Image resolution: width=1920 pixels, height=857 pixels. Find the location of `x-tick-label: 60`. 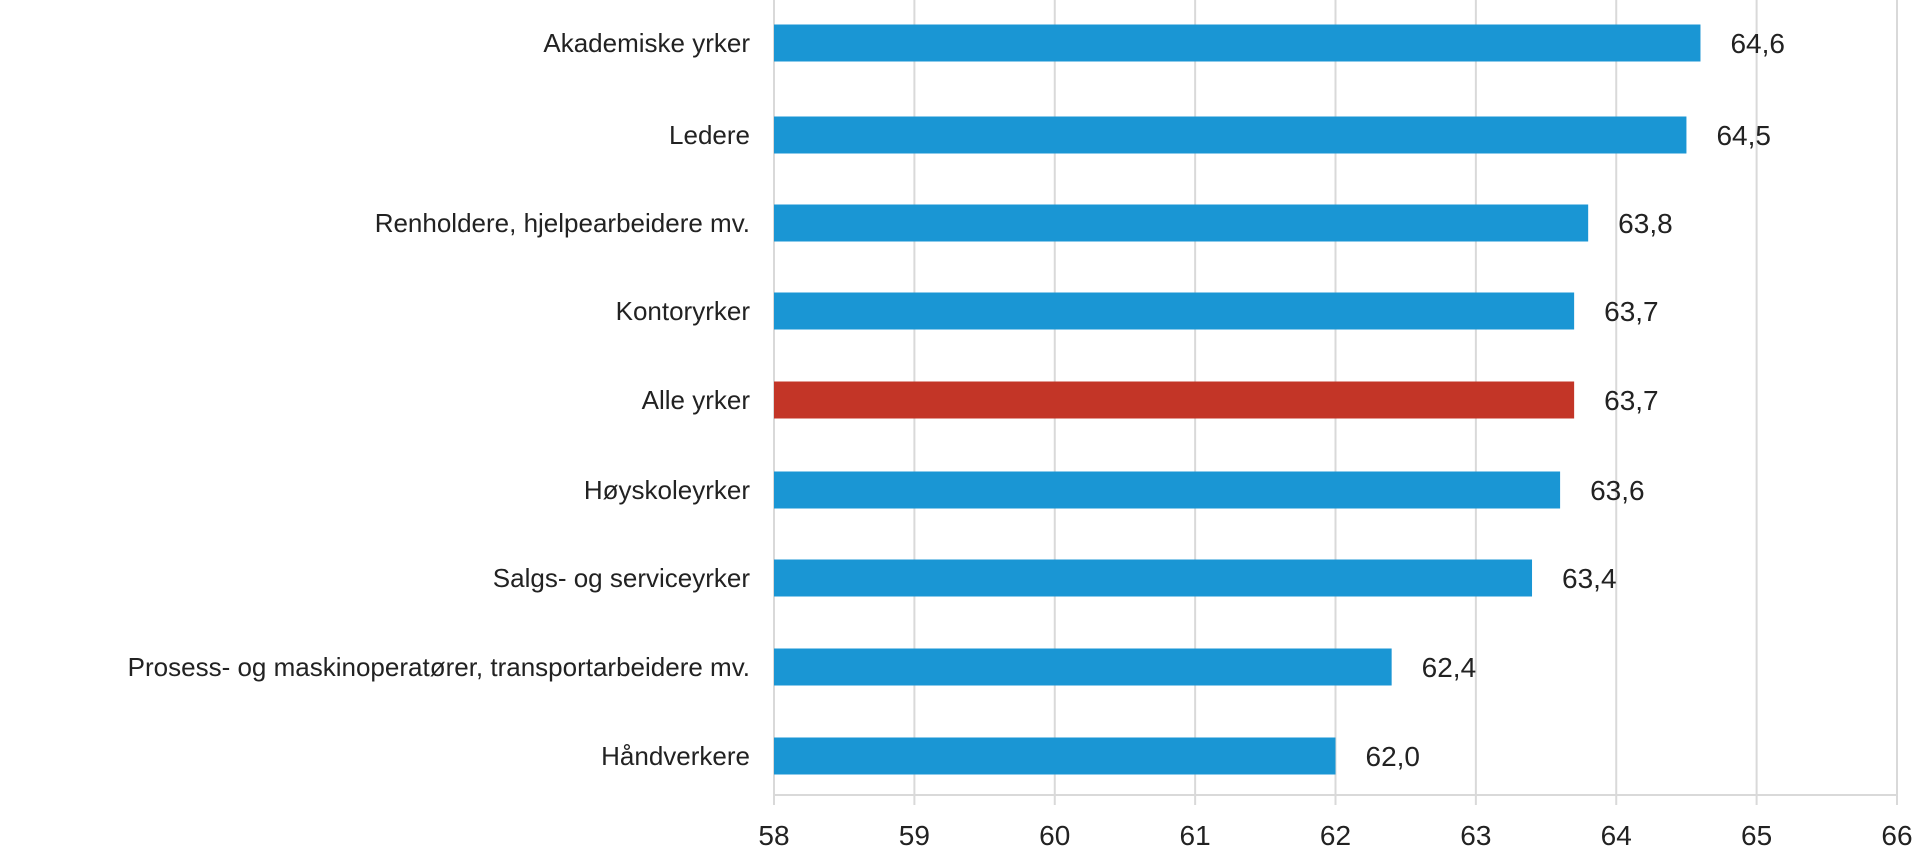

x-tick-label: 60 is located at coordinates (1054, 835).